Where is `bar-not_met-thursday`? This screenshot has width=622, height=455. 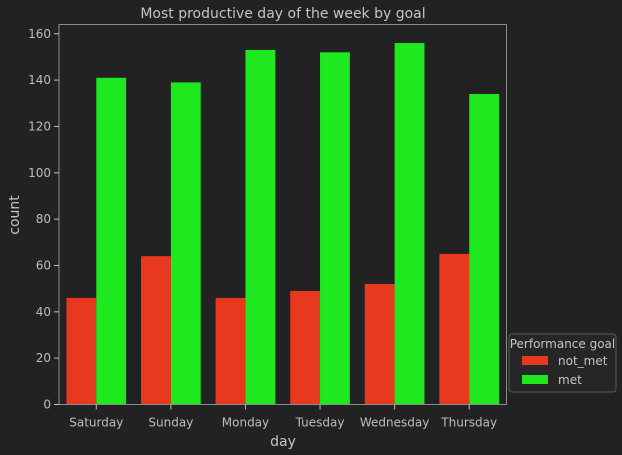
bar-not_met-thursday is located at coordinates (454, 329).